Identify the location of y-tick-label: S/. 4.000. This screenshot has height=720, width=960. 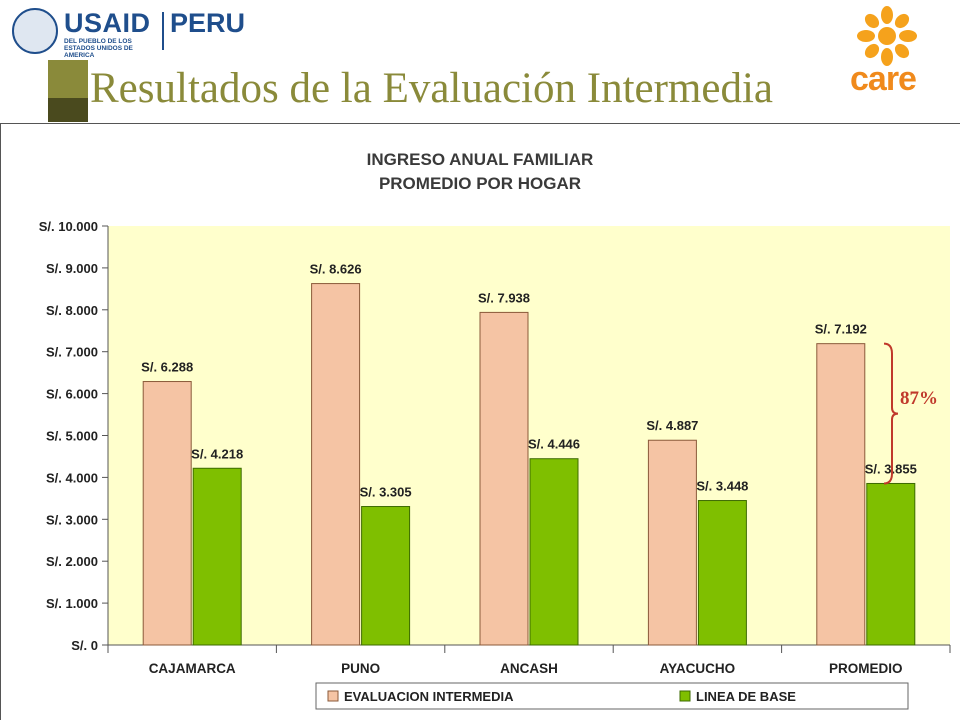
(72, 477).